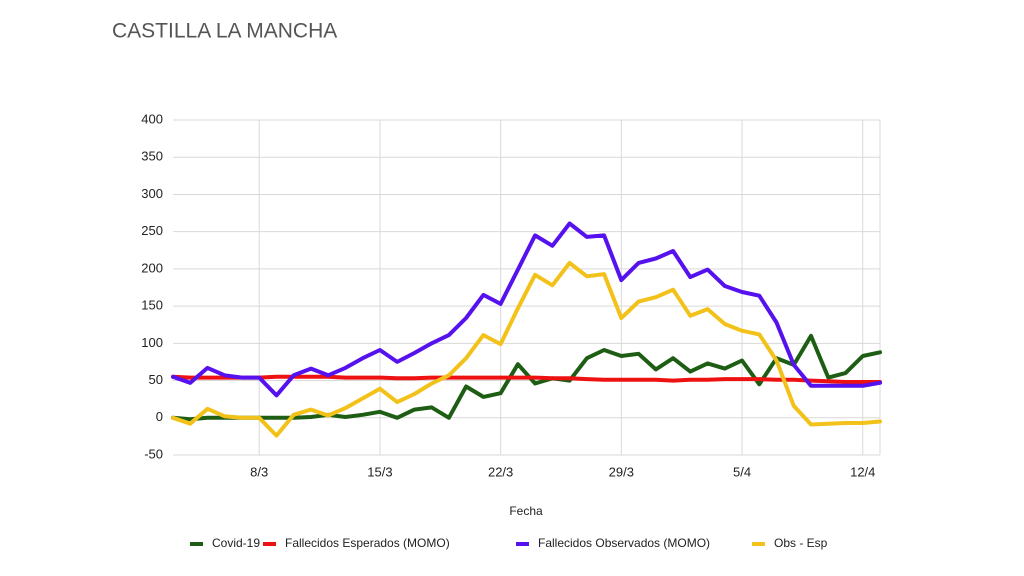 The image size is (1024, 576). What do you see at coordinates (526, 511) in the screenshot?
I see `x-axis-label: Fecha` at bounding box center [526, 511].